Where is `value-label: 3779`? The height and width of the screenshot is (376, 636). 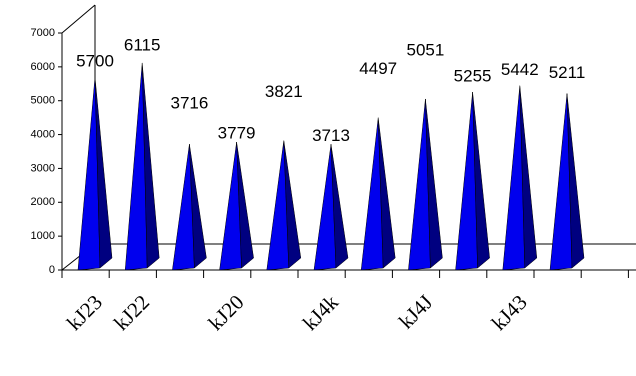 value-label: 3779 is located at coordinates (237, 133).